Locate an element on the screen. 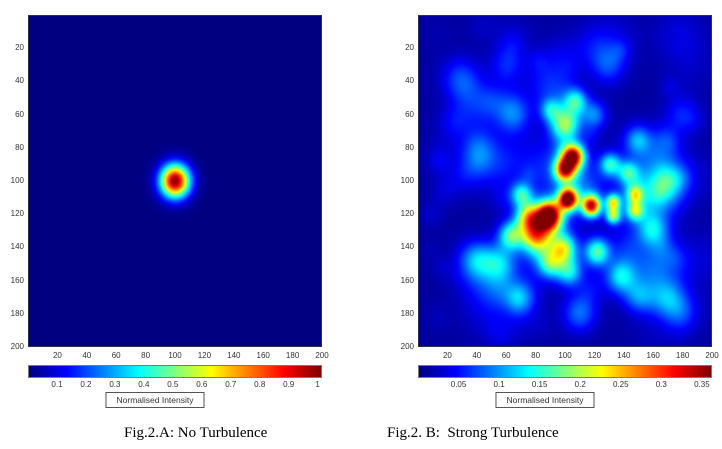 This screenshot has height=449, width=722. colorbar-tick-label: 0.8 is located at coordinates (260, 384).